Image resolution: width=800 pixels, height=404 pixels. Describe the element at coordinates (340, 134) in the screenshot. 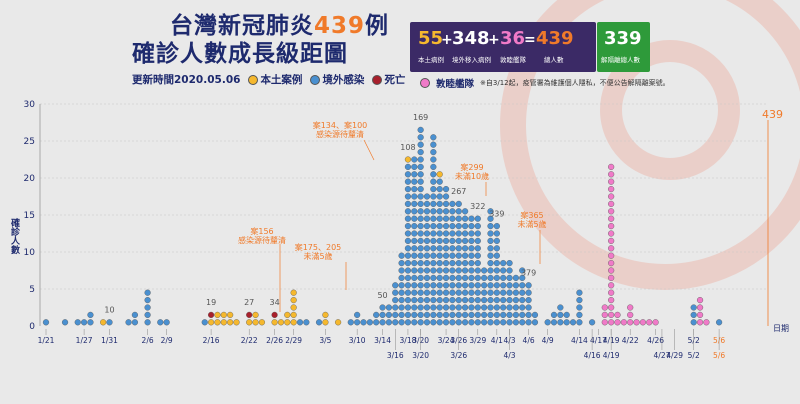

I see `annotation-text: 感染源待釐清` at that location.